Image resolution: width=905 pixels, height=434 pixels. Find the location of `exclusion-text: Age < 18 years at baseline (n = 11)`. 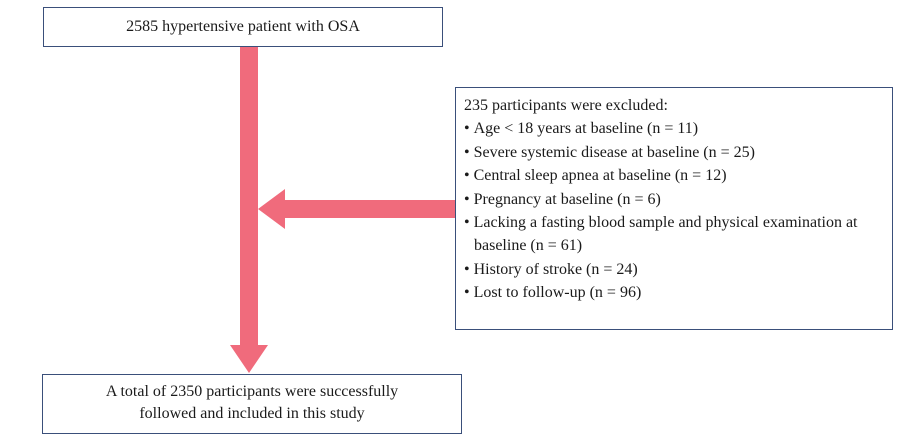

exclusion-text: Age < 18 years at baseline (n = 11) is located at coordinates (586, 129).